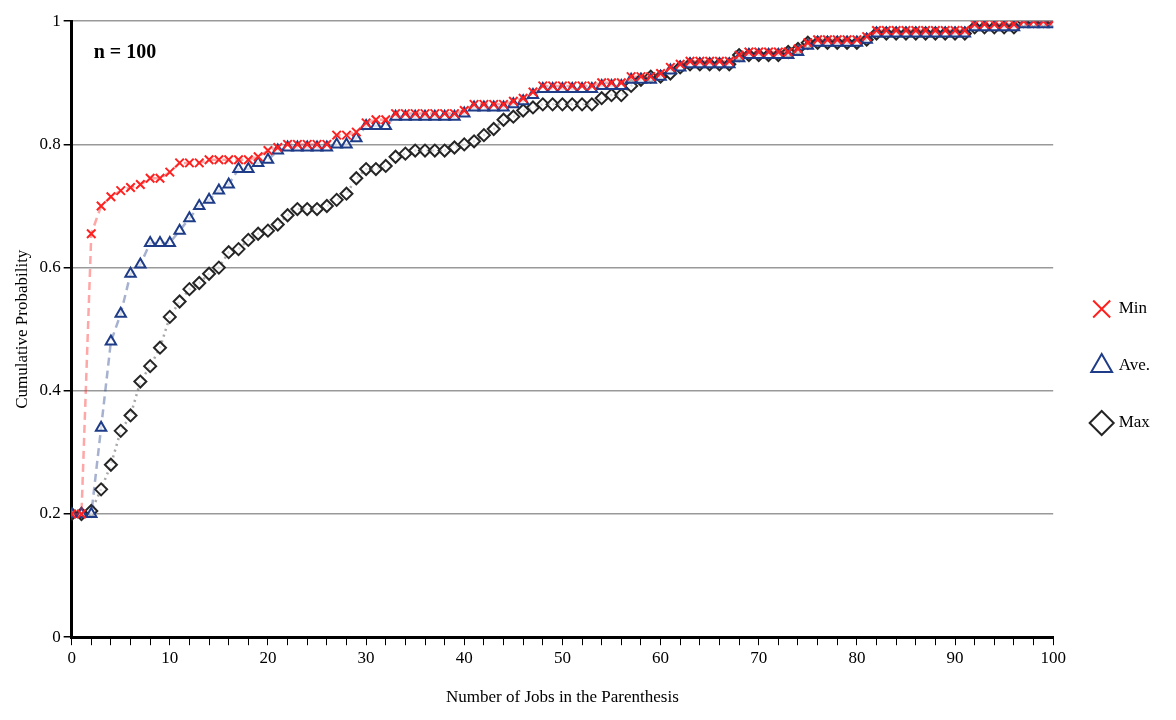 This screenshot has height=720, width=1176. What do you see at coordinates (170, 657) in the screenshot?
I see `x-tick-label: 10` at bounding box center [170, 657].